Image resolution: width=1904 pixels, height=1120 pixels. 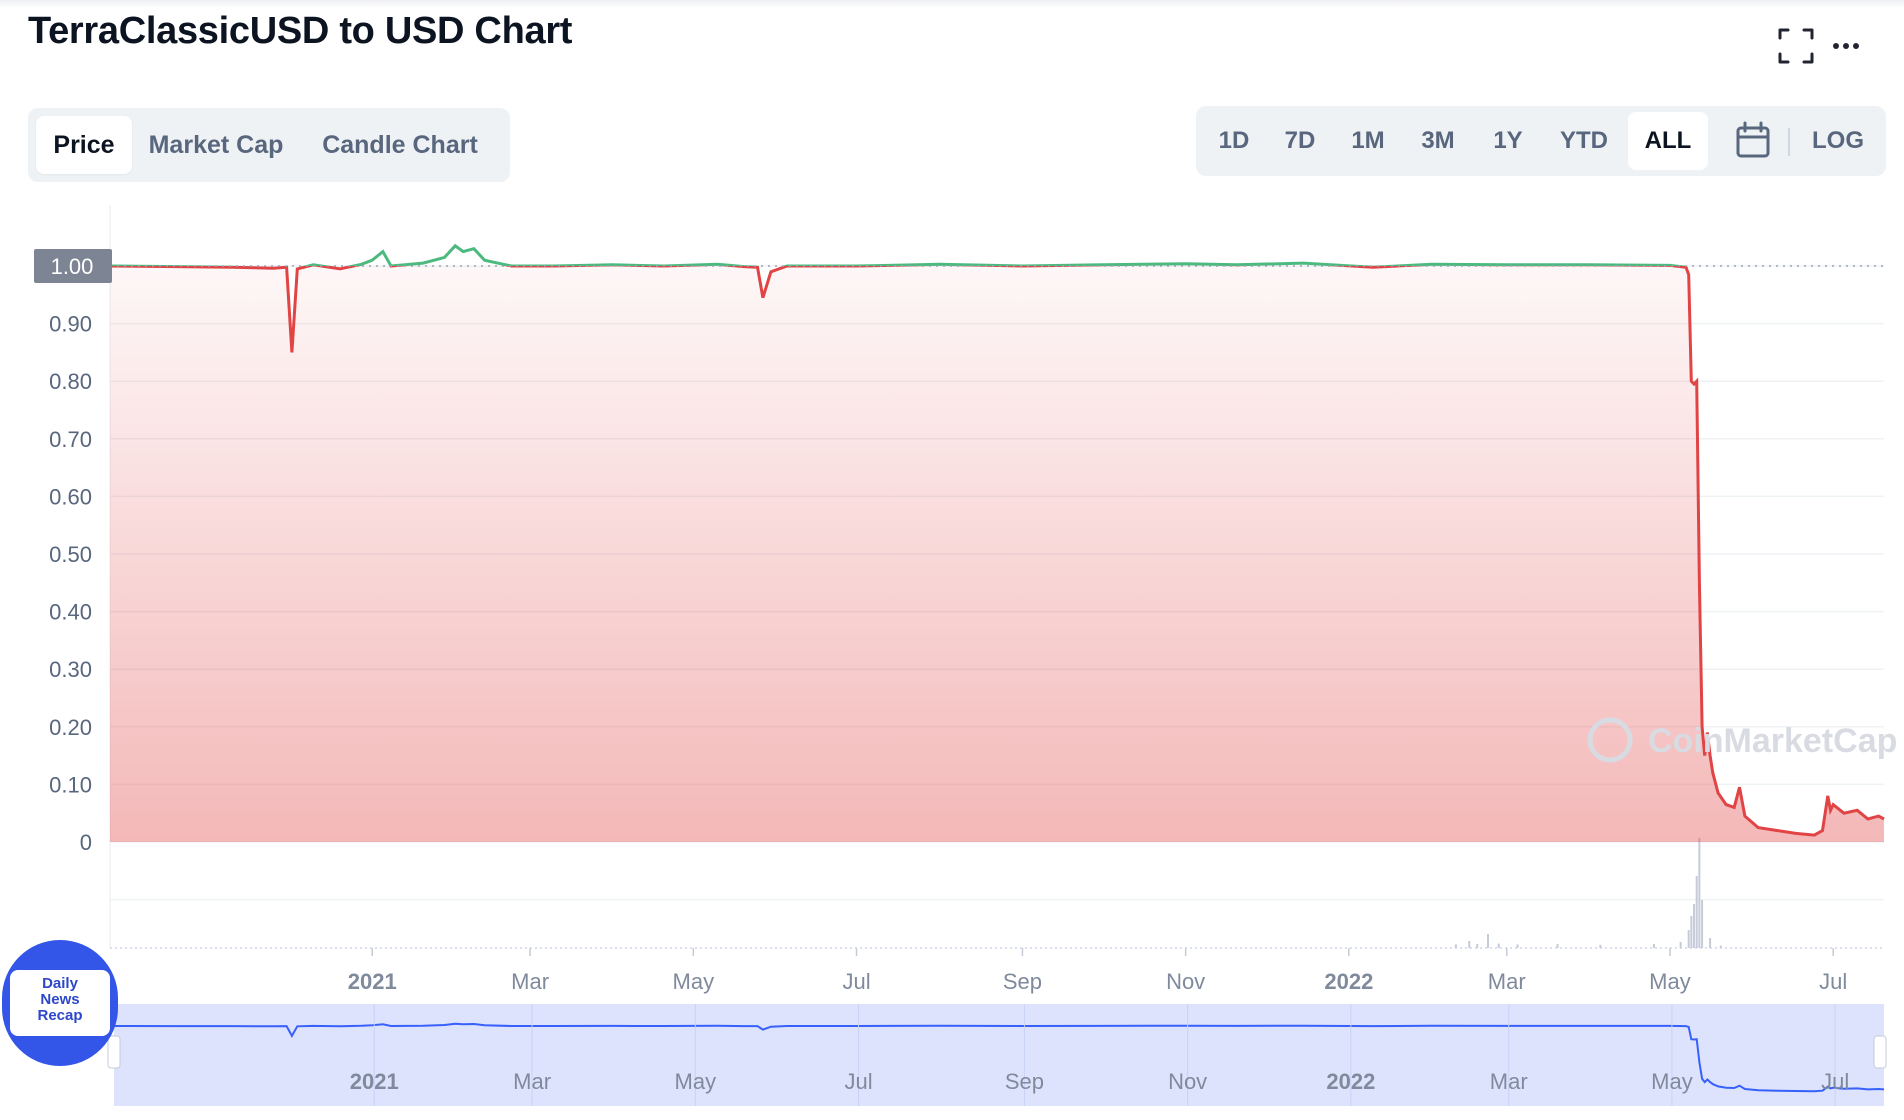 What do you see at coordinates (70, 381) in the screenshot?
I see `y-tick-label: 0.80` at bounding box center [70, 381].